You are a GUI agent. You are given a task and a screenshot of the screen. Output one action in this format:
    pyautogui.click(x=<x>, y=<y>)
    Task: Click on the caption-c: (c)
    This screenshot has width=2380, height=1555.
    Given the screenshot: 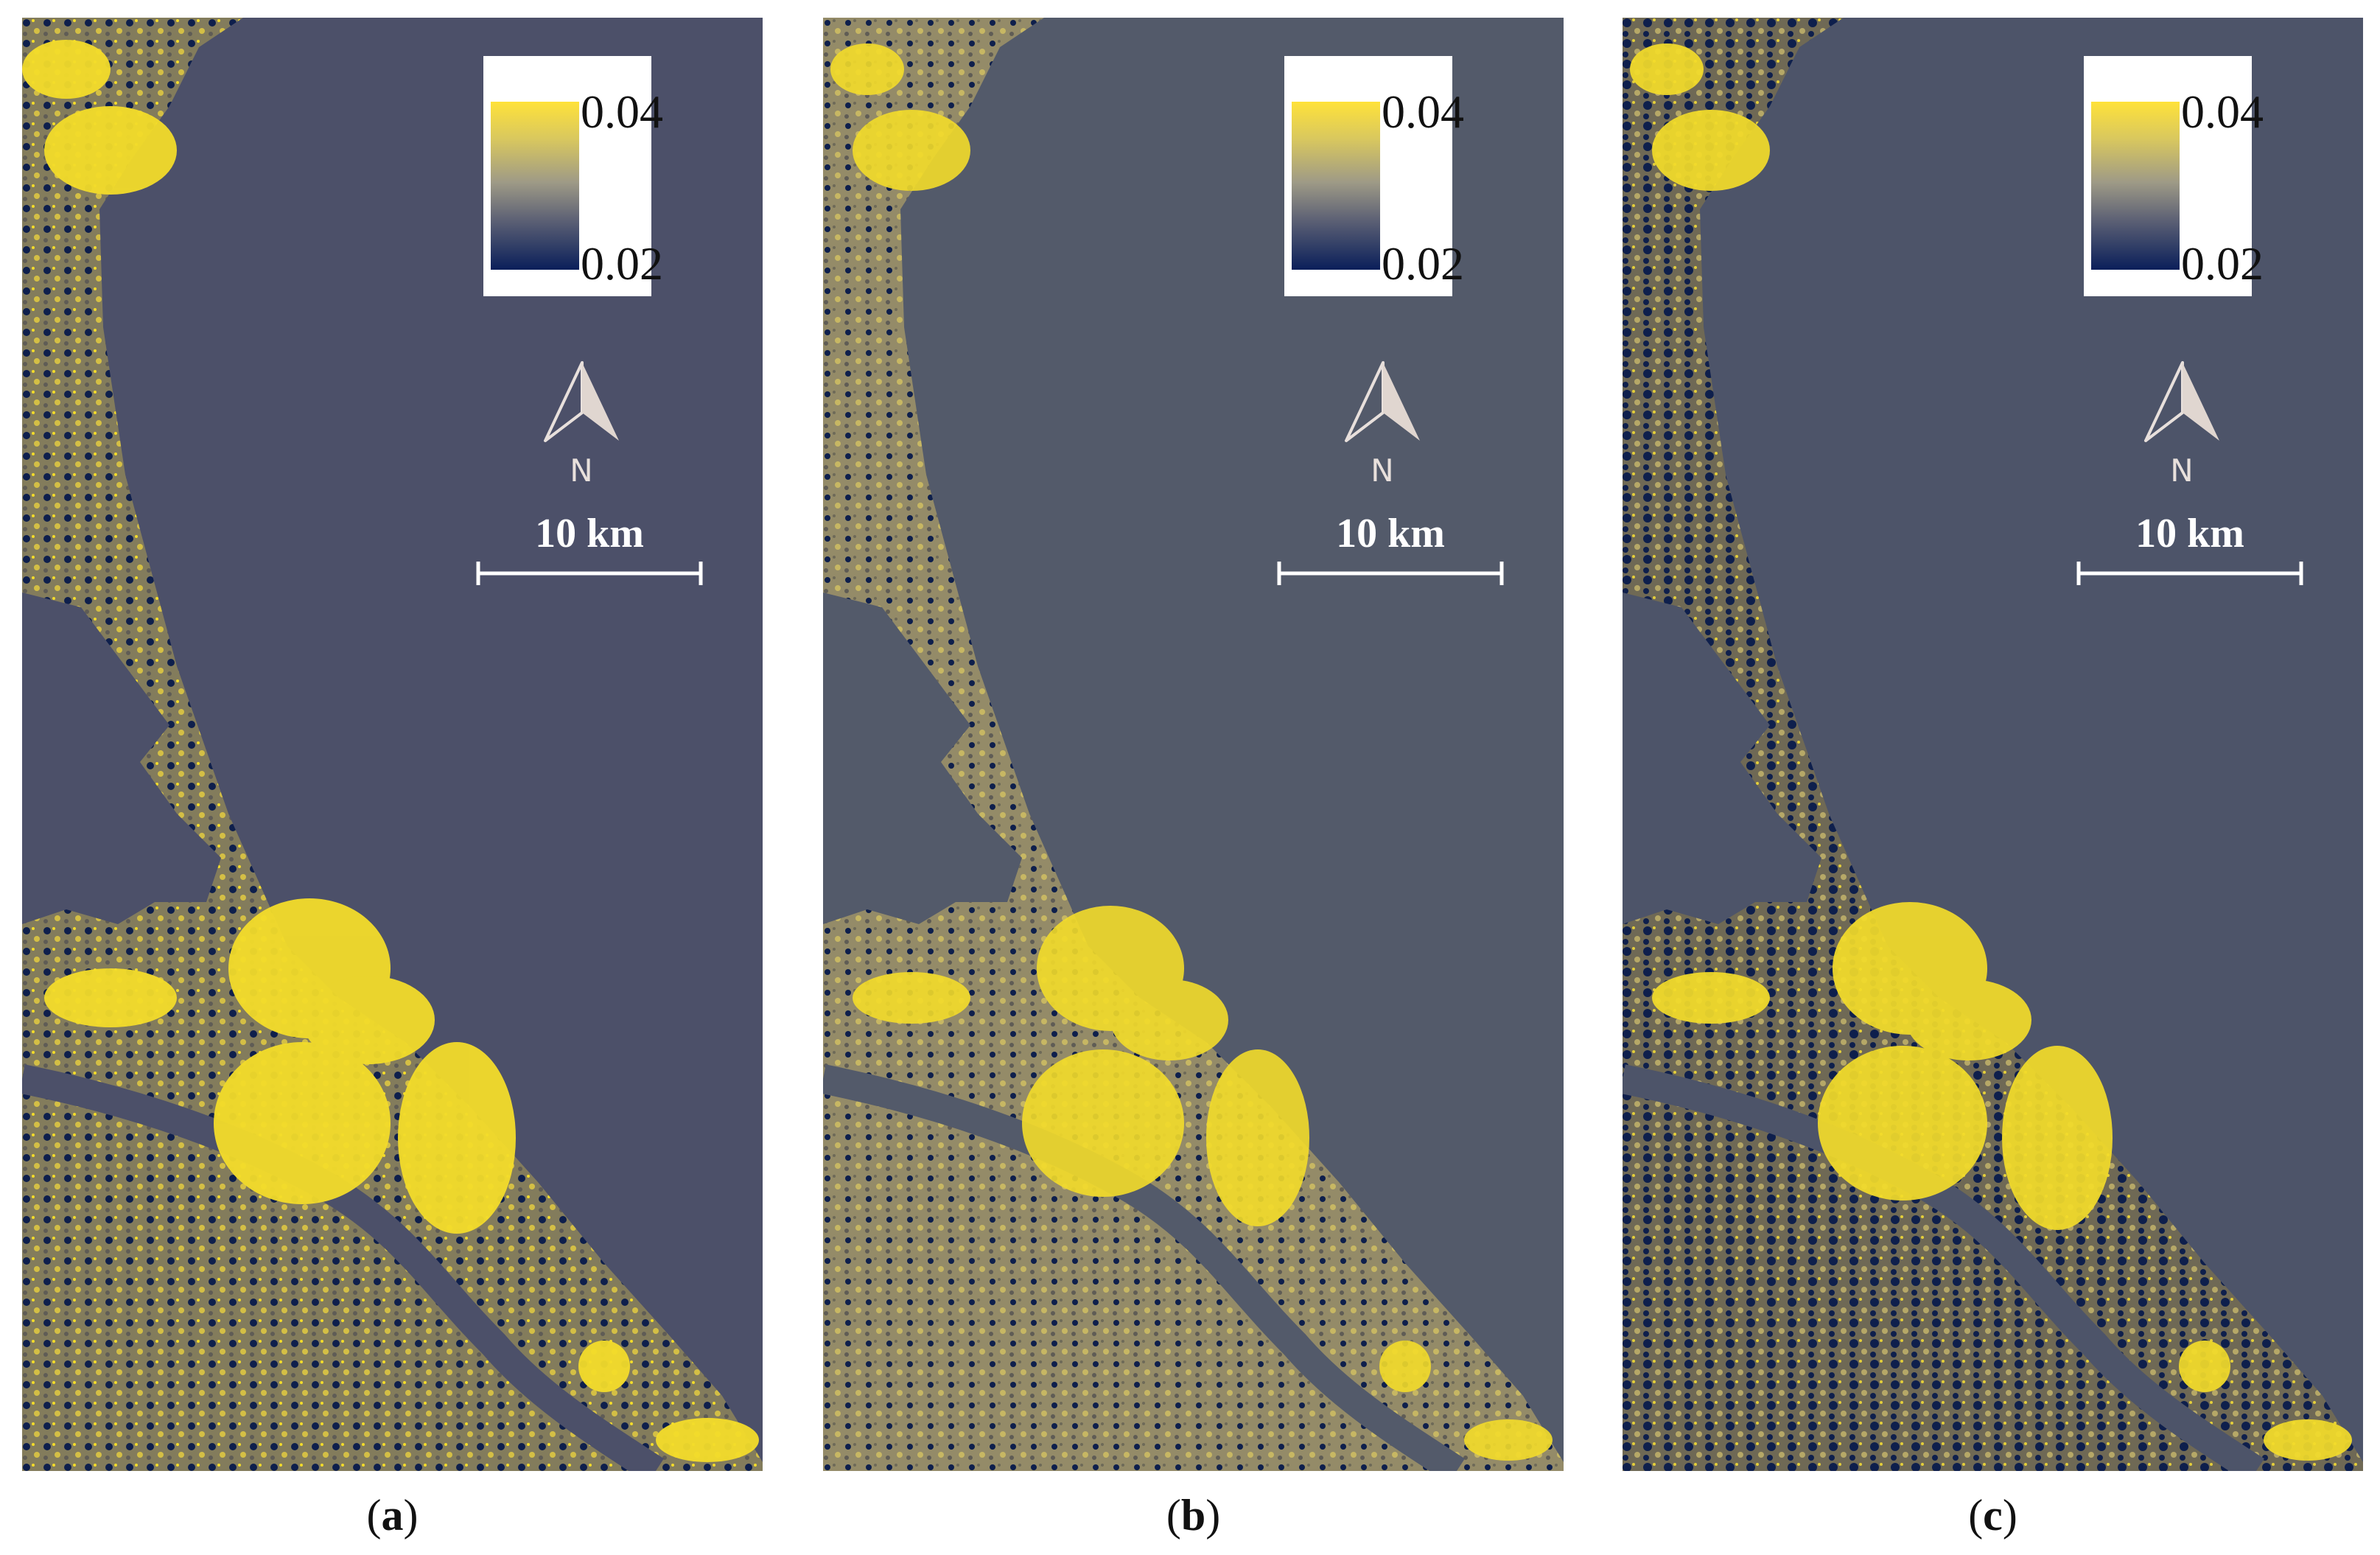 What is the action you would take?
    pyautogui.click(x=1992, y=1515)
    